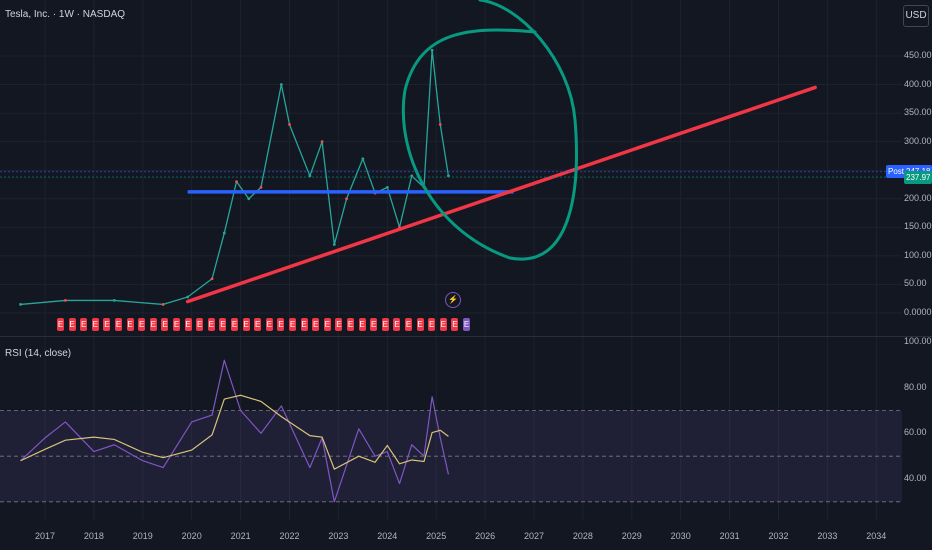 This screenshot has height=550, width=932. What do you see at coordinates (918, 226) in the screenshot?
I see `price-axis-label: 150.00` at bounding box center [918, 226].